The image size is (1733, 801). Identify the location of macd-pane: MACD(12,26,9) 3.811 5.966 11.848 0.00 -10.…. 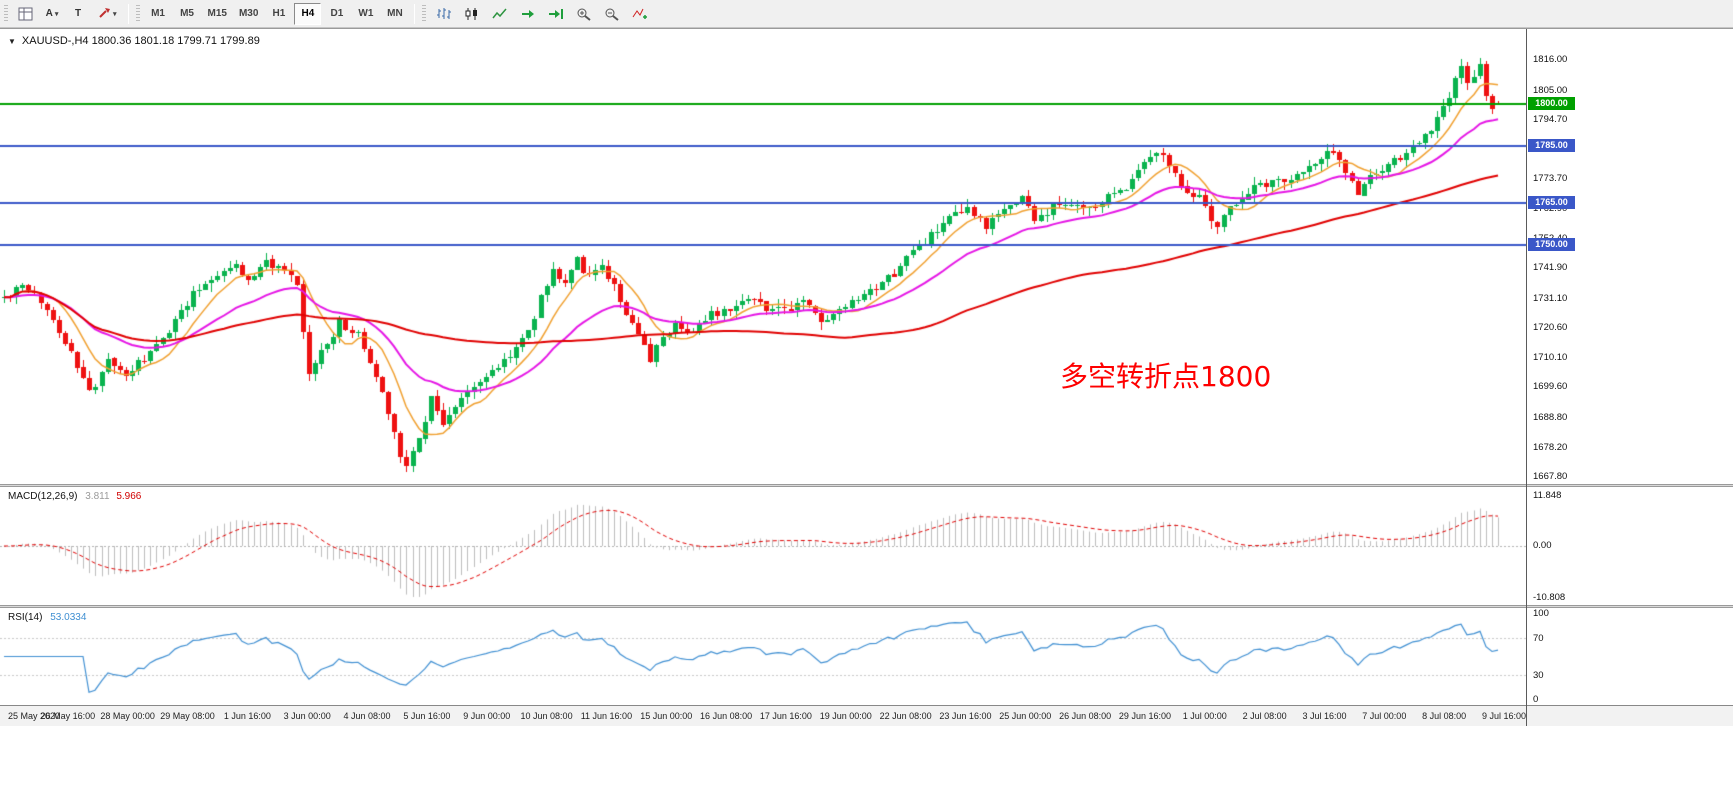
(866, 546).